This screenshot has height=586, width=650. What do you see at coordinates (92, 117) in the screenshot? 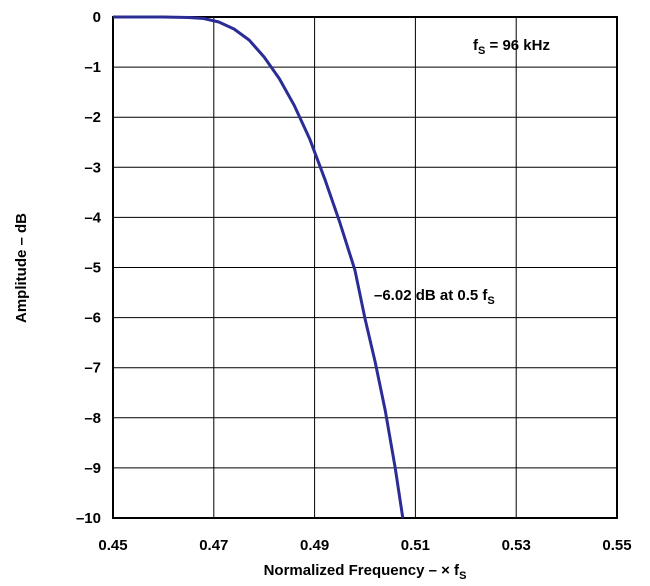
I see `y-tick-label: –2` at bounding box center [92, 117].